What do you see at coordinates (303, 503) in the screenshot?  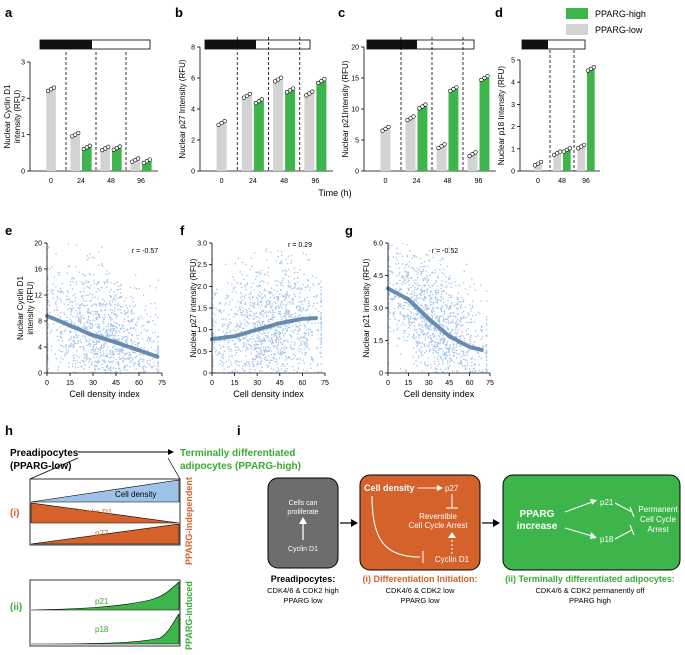 I see `i-box1-text-line1: Cells can` at bounding box center [303, 503].